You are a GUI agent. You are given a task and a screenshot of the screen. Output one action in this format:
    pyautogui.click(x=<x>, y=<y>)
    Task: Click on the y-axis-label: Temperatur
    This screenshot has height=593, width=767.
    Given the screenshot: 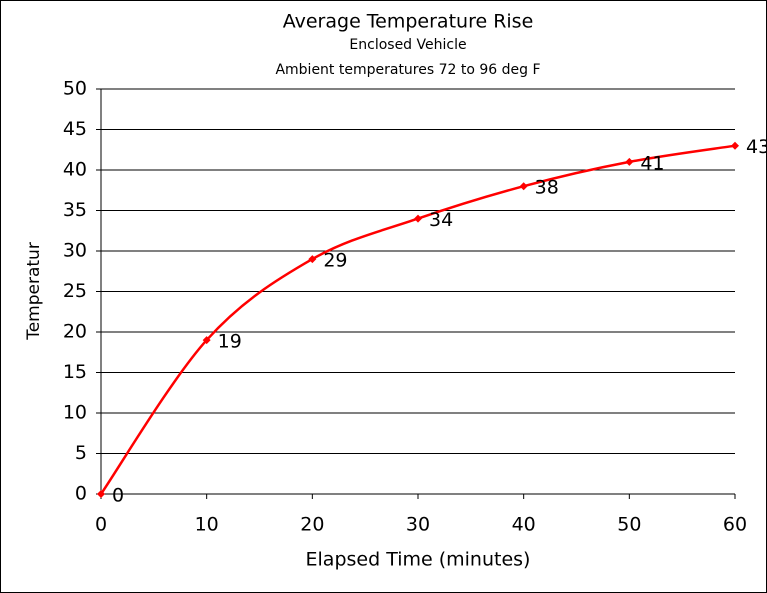 What is the action you would take?
    pyautogui.click(x=34, y=291)
    